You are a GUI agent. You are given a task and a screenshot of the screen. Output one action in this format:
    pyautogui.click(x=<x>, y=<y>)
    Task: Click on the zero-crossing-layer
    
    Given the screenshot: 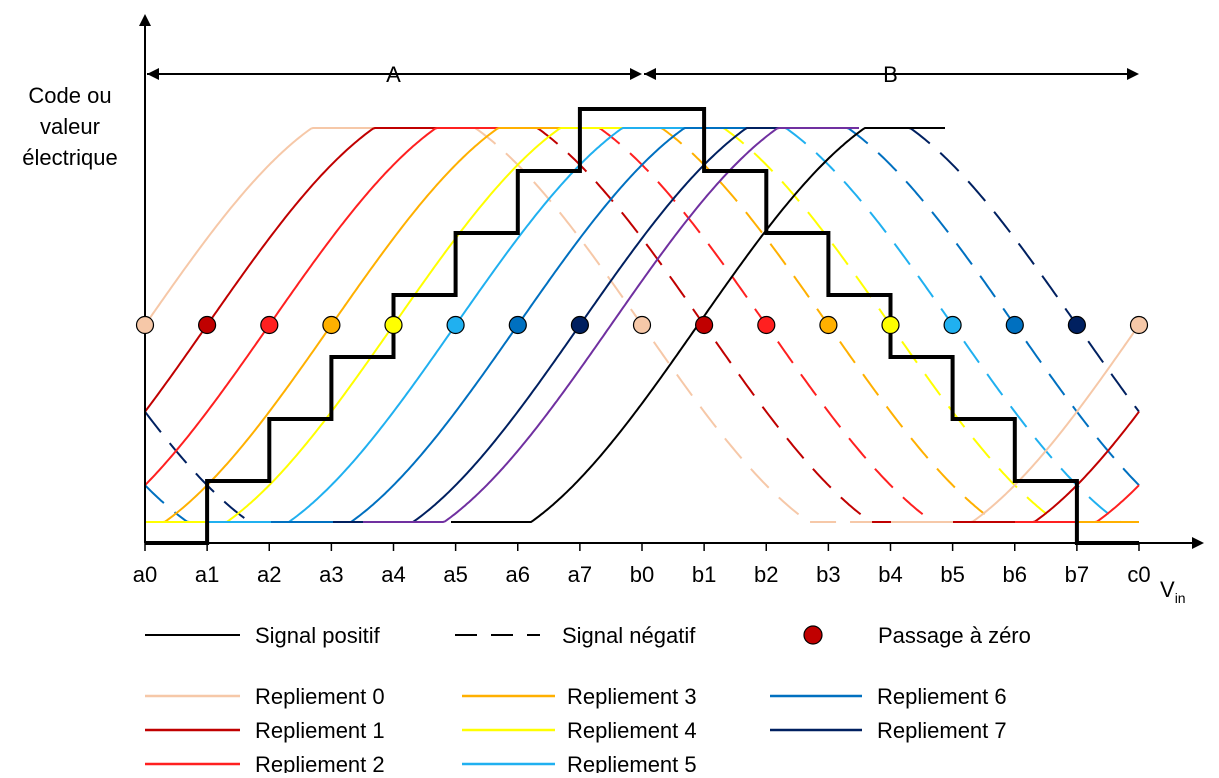 What is the action you would take?
    pyautogui.click(x=642, y=325)
    